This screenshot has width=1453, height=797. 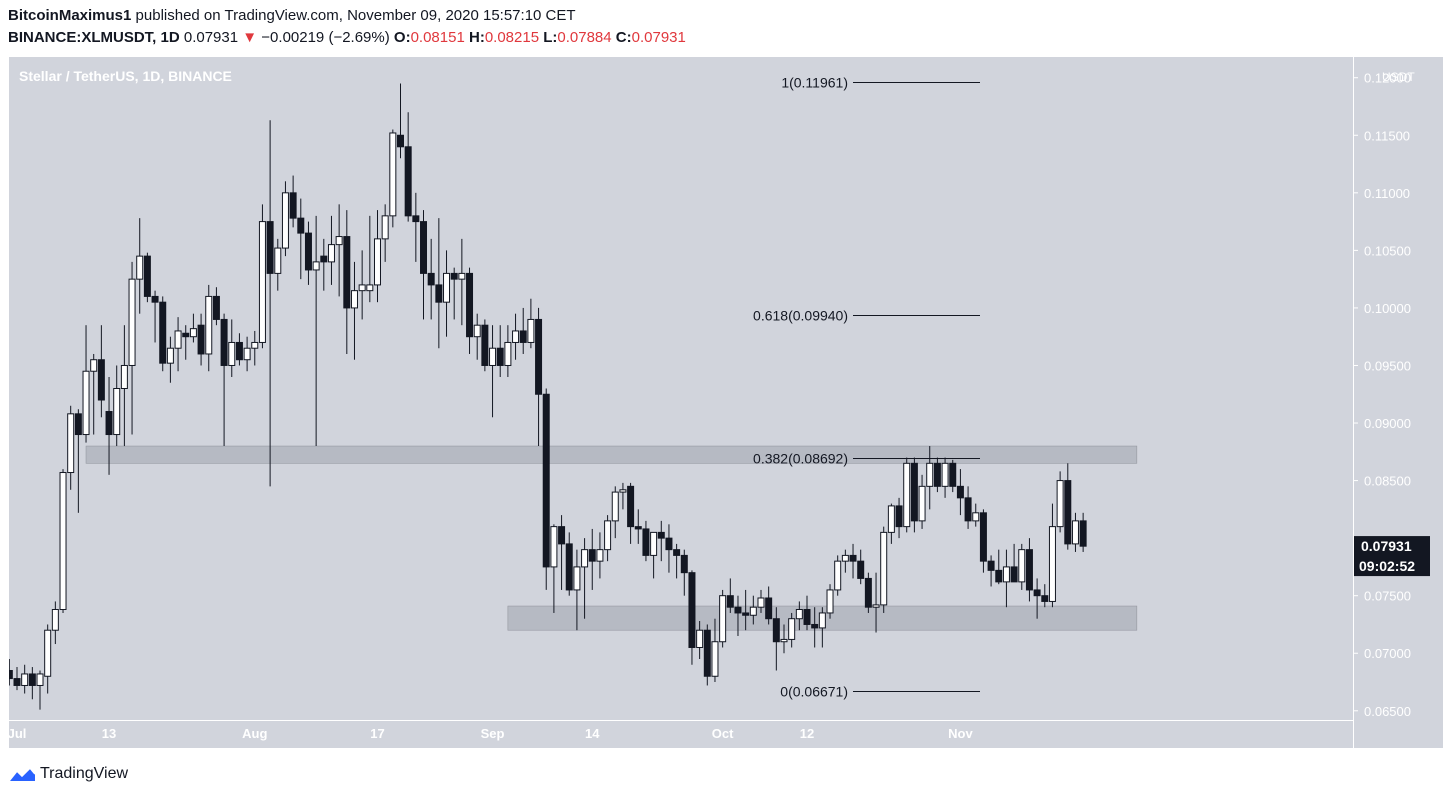 I want to click on author-name: BitcoinMaximus1, so click(x=70, y=15).